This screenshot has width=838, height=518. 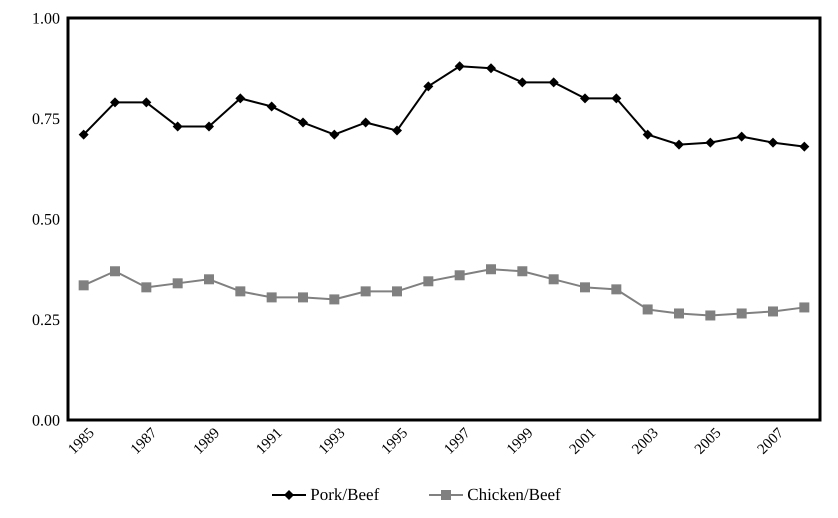 What do you see at coordinates (345, 495) in the screenshot?
I see `legend-label: Pork/Beef` at bounding box center [345, 495].